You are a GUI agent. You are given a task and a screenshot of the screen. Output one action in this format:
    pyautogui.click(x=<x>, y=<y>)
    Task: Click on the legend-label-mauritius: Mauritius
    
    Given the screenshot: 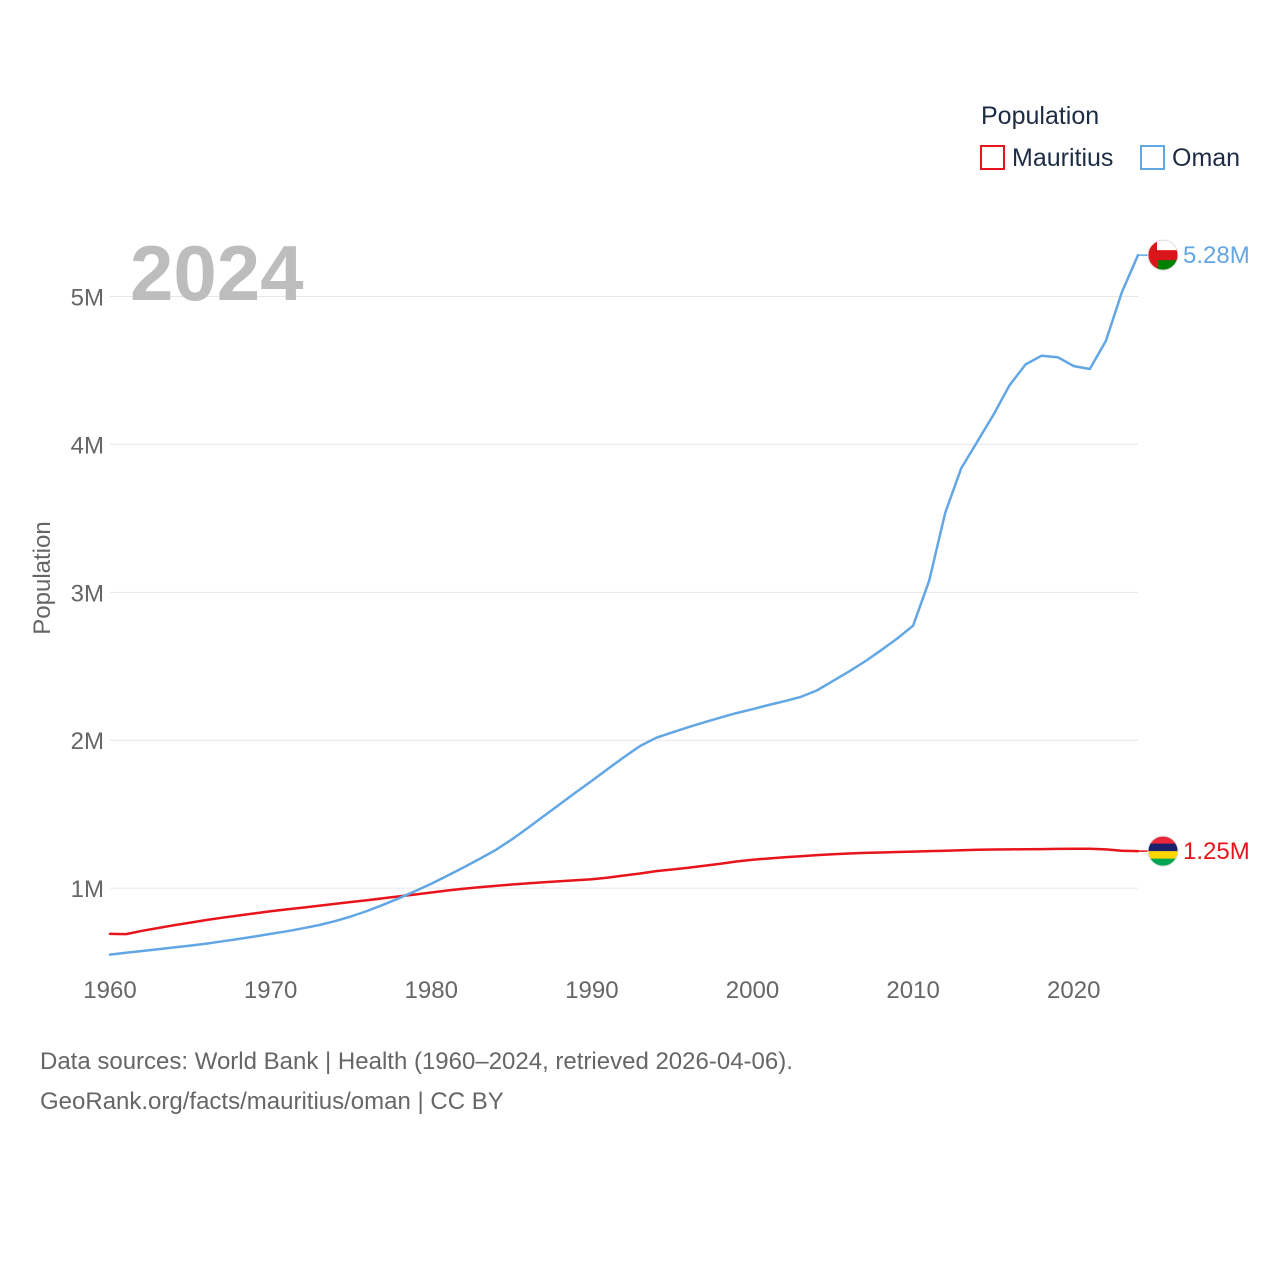 What is the action you would take?
    pyautogui.click(x=1062, y=158)
    